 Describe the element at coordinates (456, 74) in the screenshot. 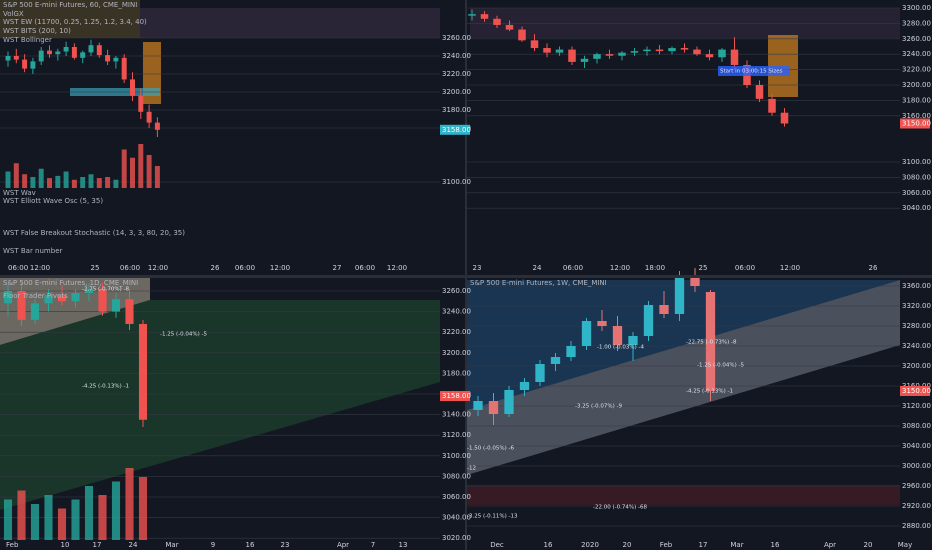

I see `price-tick-label: 3220.00` at that location.